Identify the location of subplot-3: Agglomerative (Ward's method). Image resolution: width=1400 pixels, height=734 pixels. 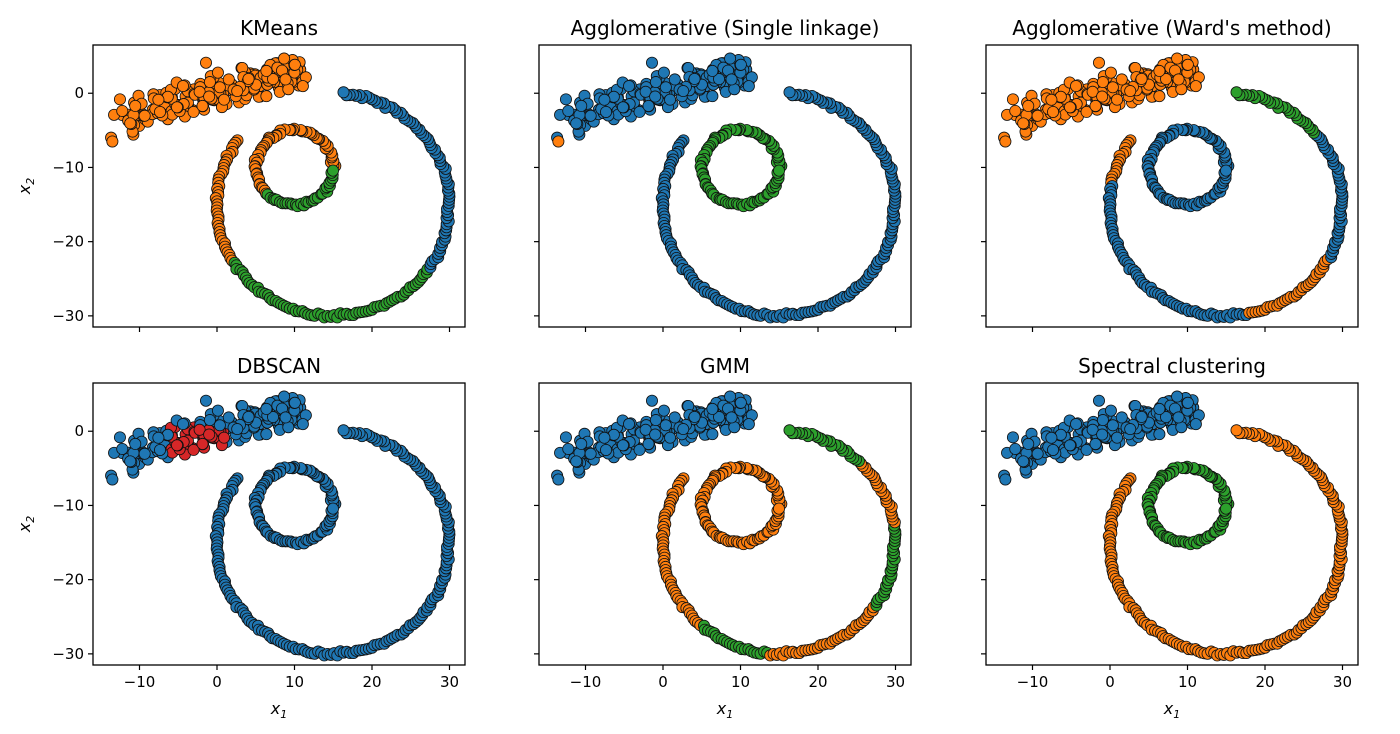
(1170, 174).